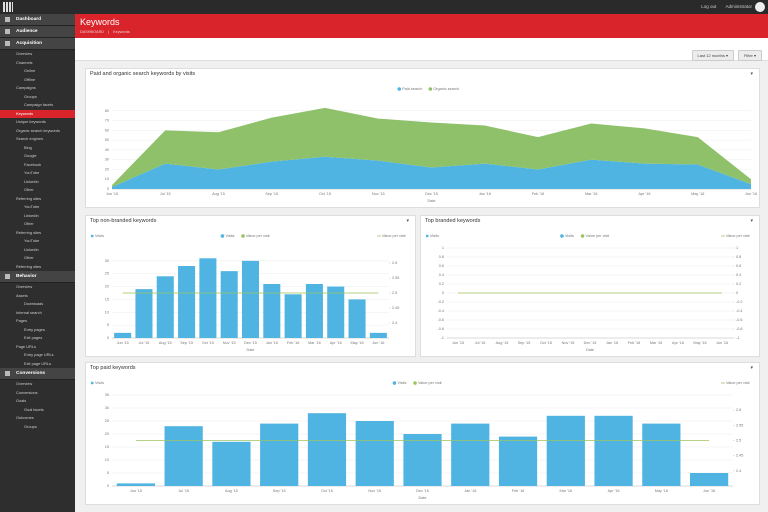  What do you see at coordinates (107, 395) in the screenshot?
I see `y-tick-label: 35` at bounding box center [107, 395].